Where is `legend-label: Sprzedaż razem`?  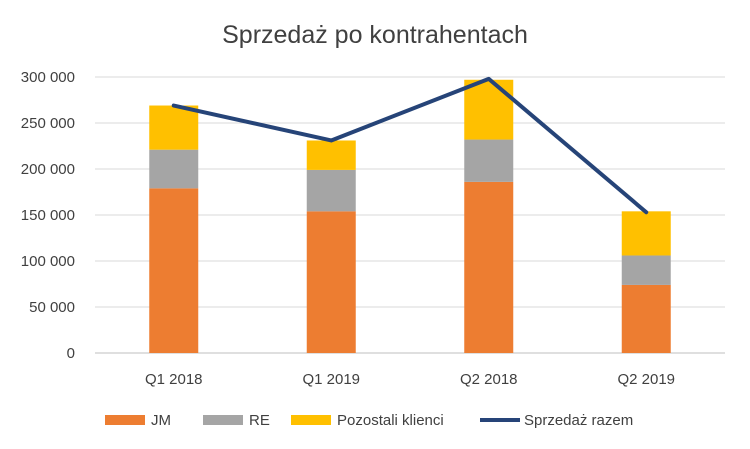
legend-label: Sprzedaż razem is located at coordinates (578, 420).